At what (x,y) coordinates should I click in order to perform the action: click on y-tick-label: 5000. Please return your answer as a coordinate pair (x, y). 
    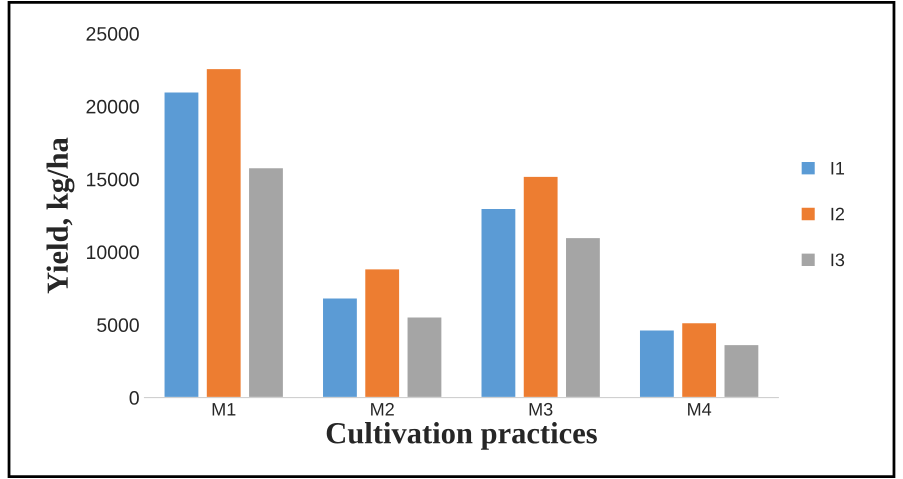
    Looking at the image, I should click on (118, 325).